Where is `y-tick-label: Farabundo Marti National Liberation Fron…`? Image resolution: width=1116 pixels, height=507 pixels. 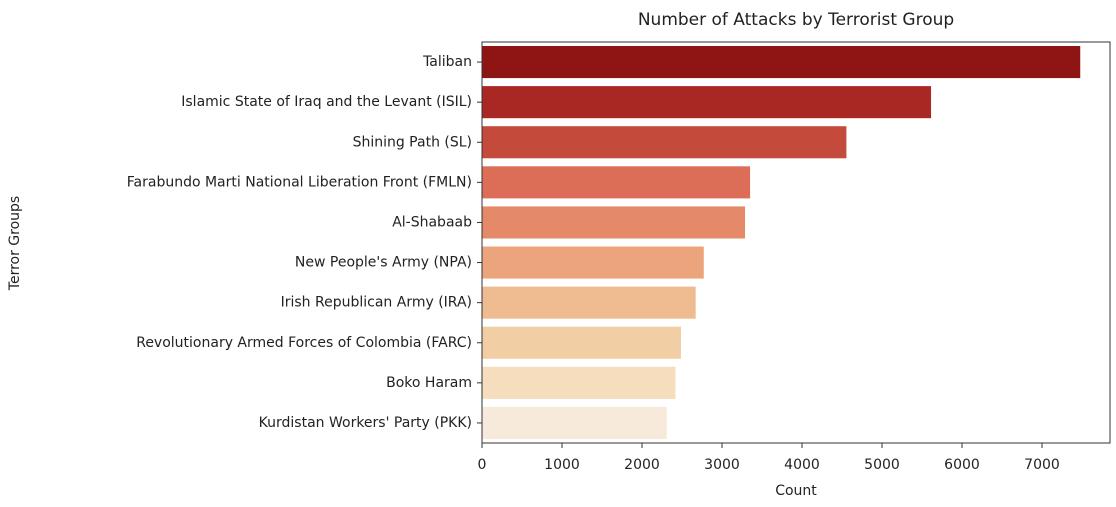
y-tick-label: Farabundo Marti National Liberation Fron… is located at coordinates (299, 182).